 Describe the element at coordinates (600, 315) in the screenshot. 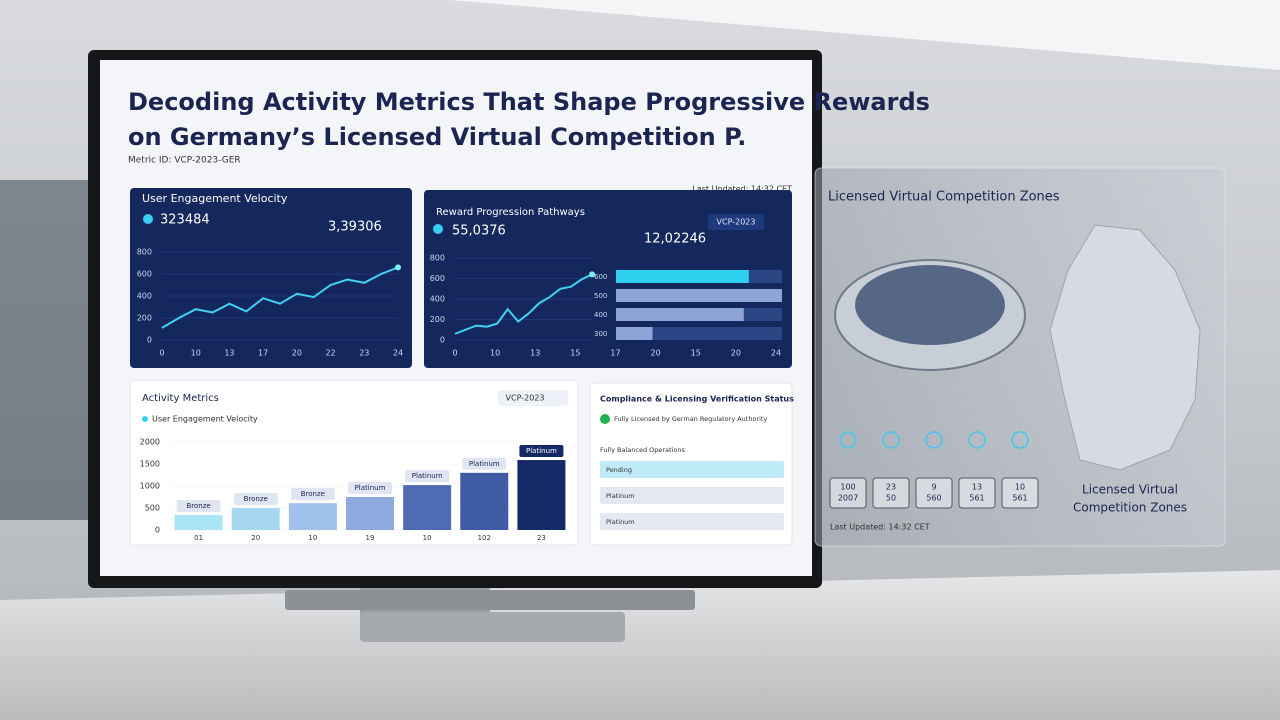

I see `bar-label: 400` at that location.